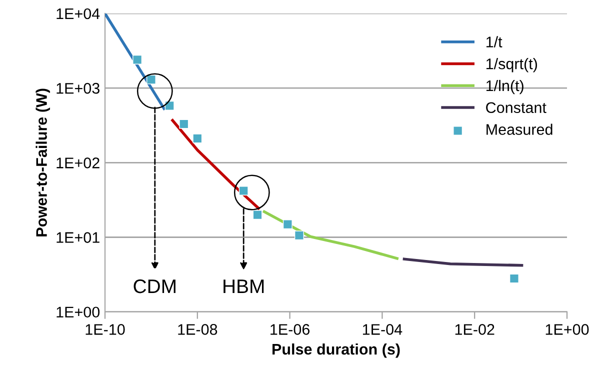 The height and width of the screenshot is (385, 600). What do you see at coordinates (78, 14) in the screenshot?
I see `y-tick-label: 1E+04` at bounding box center [78, 14].